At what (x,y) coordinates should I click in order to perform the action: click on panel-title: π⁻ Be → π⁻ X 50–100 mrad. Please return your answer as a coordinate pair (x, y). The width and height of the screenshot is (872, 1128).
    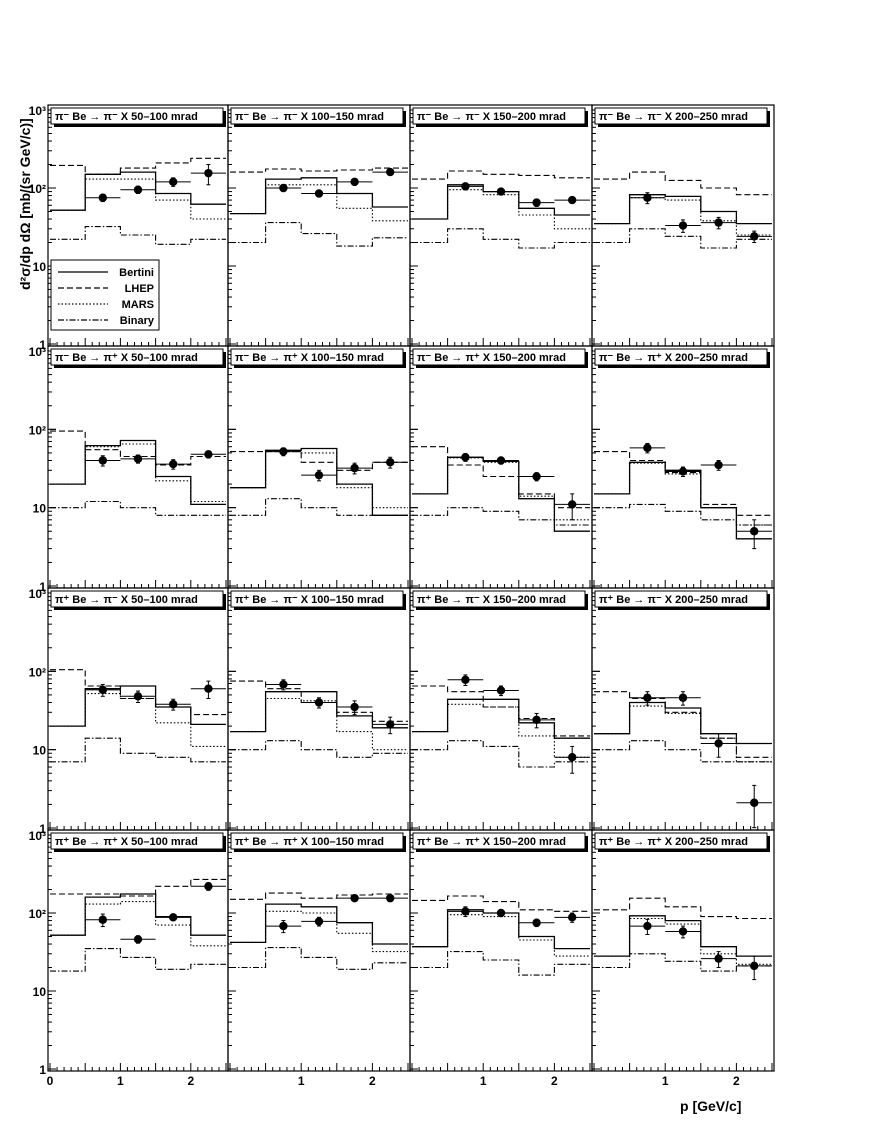
    Looking at the image, I should click on (126, 117).